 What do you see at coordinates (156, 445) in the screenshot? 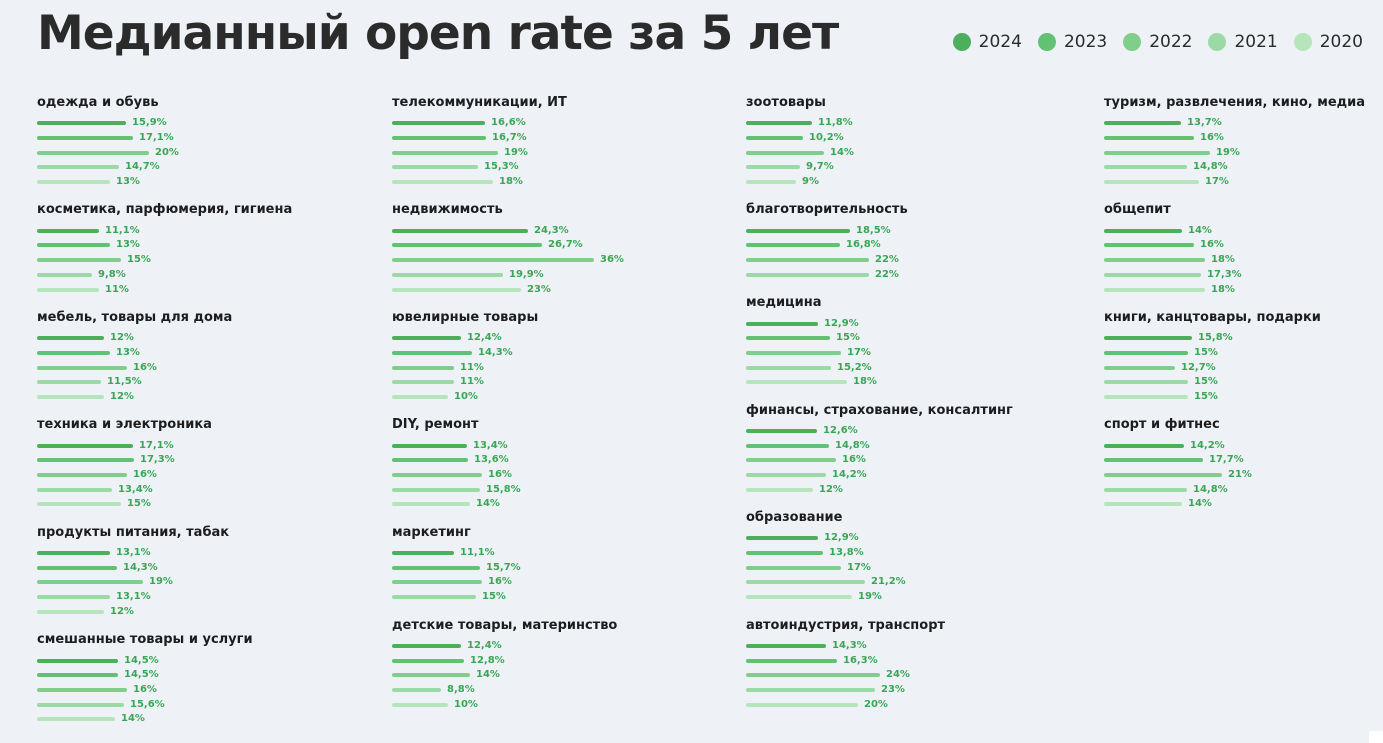
I see `bar-value-label: 17,1%` at bounding box center [156, 445].